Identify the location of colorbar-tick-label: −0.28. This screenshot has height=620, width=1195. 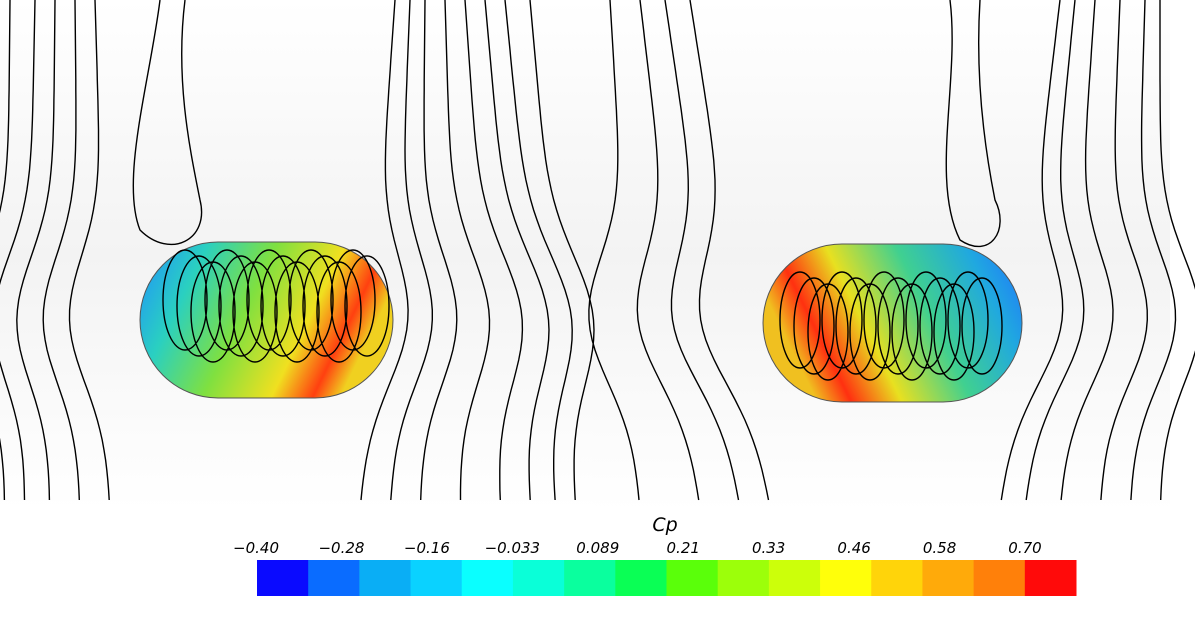
(341, 548).